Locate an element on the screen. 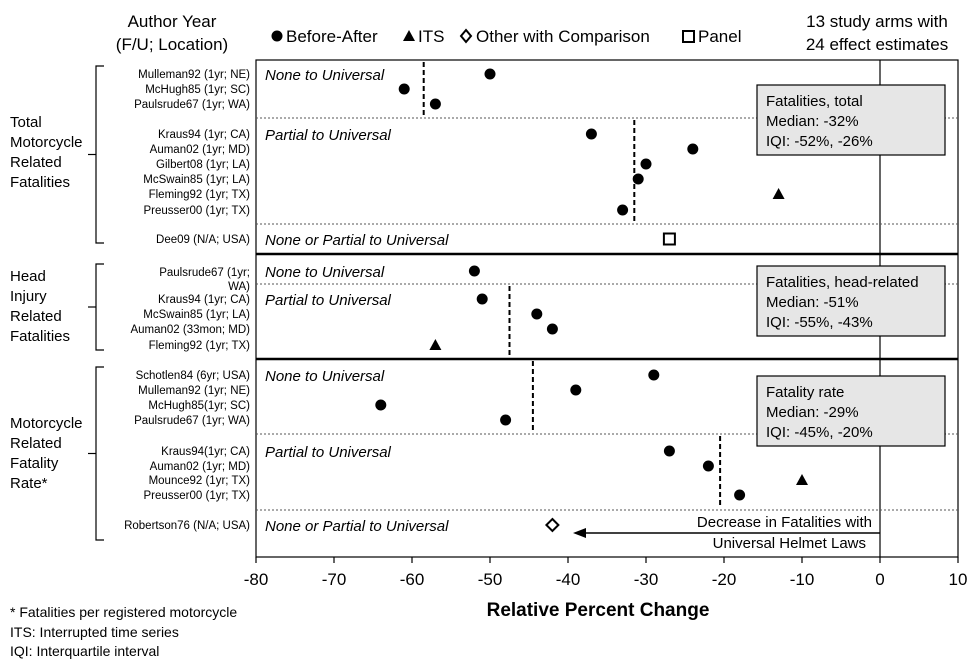 The image size is (969, 659). data-point-other-comparison is located at coordinates (552, 525).